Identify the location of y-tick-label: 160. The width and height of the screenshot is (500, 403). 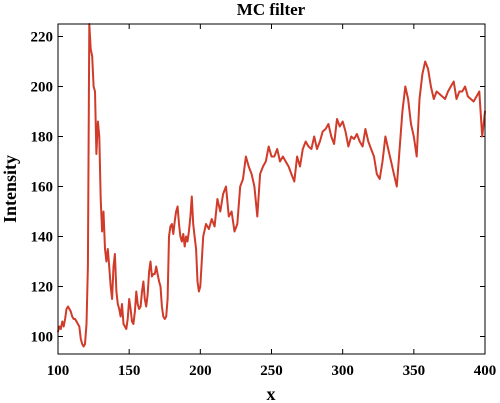
(42, 188).